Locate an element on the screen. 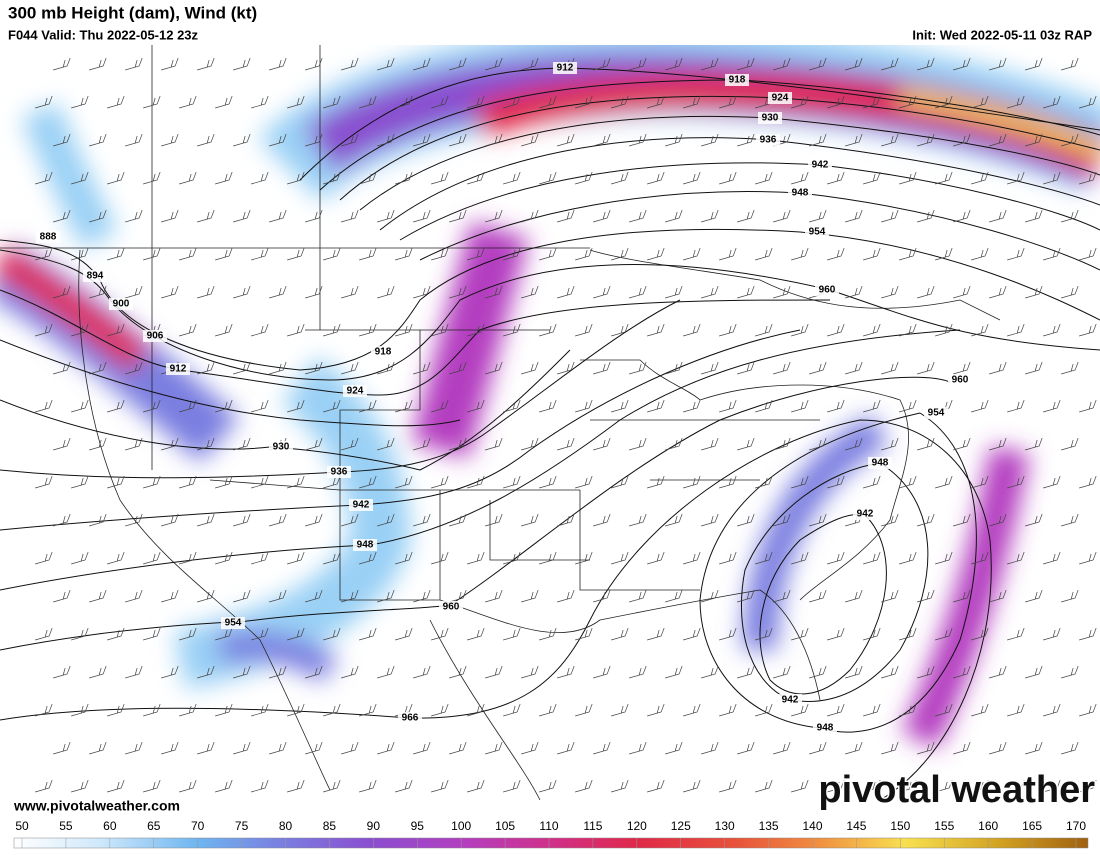 The width and height of the screenshot is (1100, 855). colorbar-tick-label: 60 is located at coordinates (110, 826).